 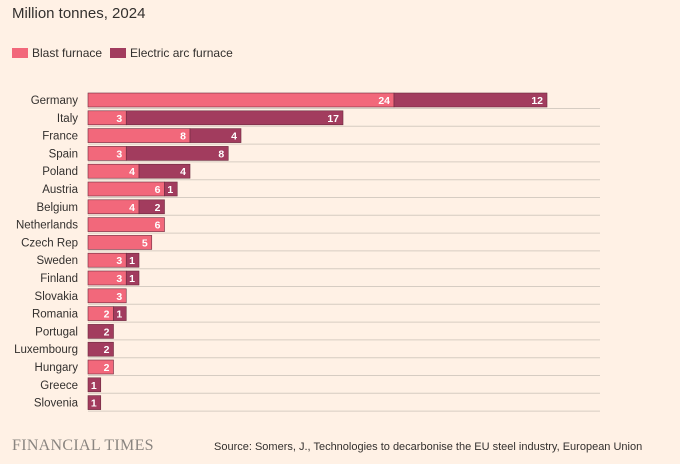 What do you see at coordinates (132, 172) in the screenshot?
I see `data-label-blast-furnace-poland: 4` at bounding box center [132, 172].